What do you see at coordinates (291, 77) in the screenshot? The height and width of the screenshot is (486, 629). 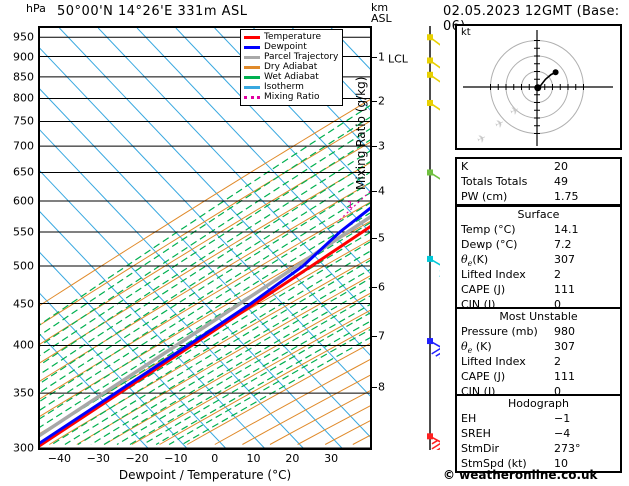 I see `legend-label: Wet Adiabat` at bounding box center [291, 77].